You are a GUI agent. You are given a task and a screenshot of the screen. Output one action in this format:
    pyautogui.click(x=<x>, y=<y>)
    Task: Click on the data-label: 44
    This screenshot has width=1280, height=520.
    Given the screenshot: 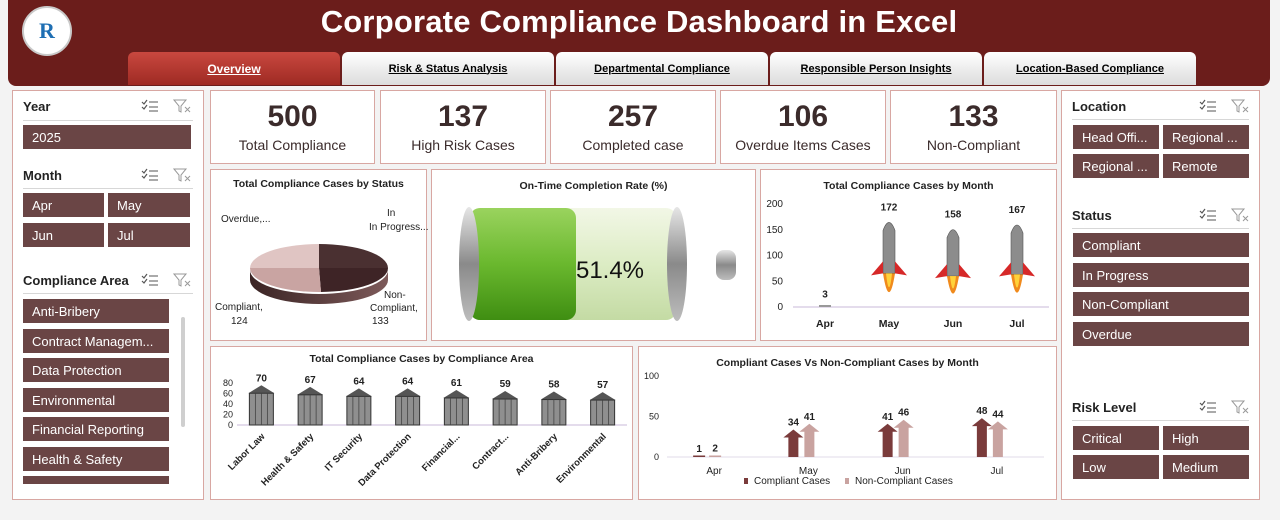 What is the action you would take?
    pyautogui.click(x=998, y=414)
    